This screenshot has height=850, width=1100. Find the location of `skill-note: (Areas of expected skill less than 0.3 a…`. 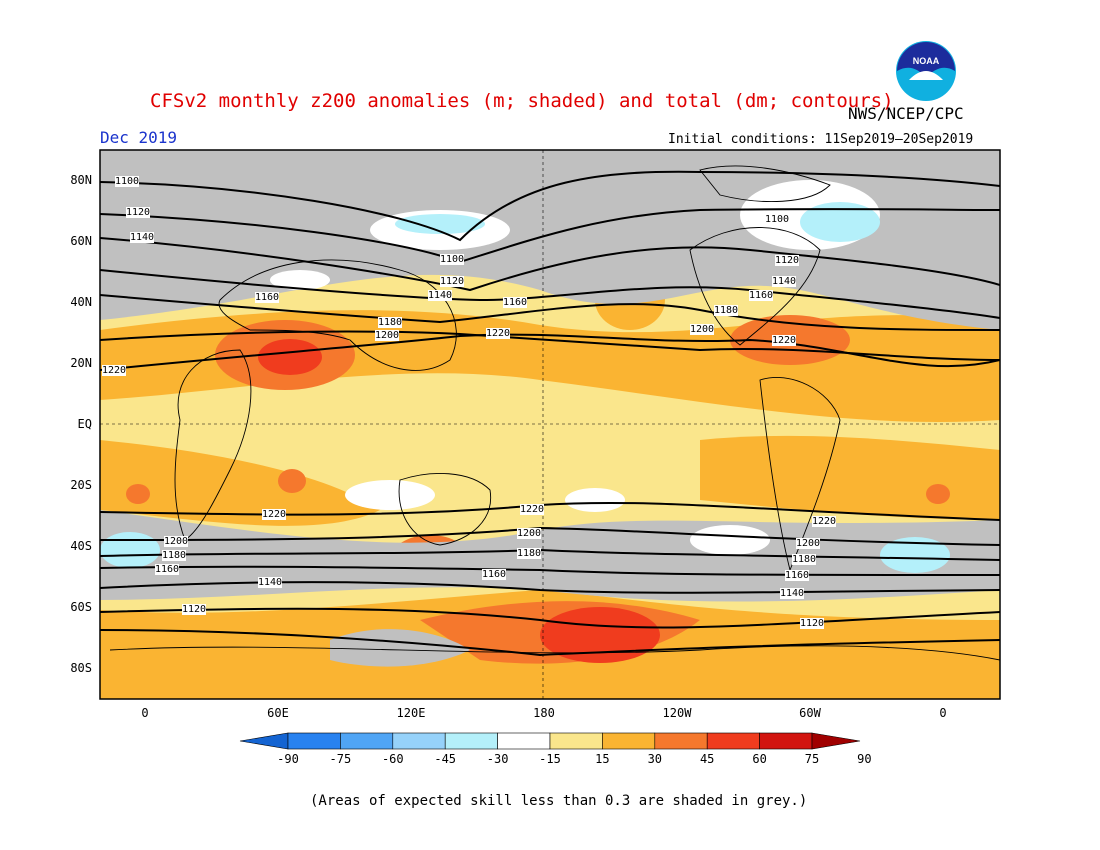

skill-note: (Areas of expected skill less than 0.3 a… is located at coordinates (559, 801).